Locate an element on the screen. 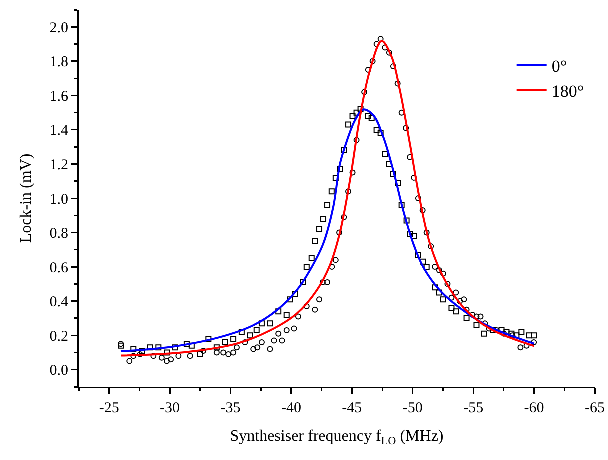 The width and height of the screenshot is (608, 460). y-tick-label: 0.8 is located at coordinates (59, 234).